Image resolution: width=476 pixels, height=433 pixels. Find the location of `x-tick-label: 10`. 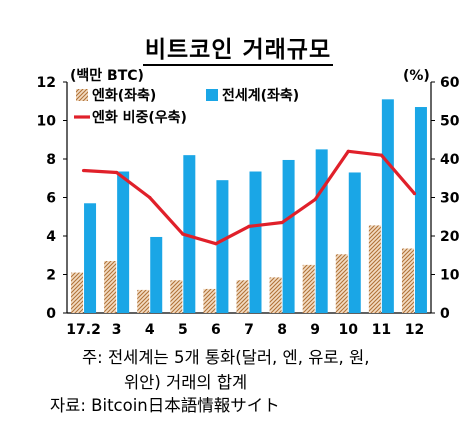

x-tick-label: 10 is located at coordinates (349, 330).